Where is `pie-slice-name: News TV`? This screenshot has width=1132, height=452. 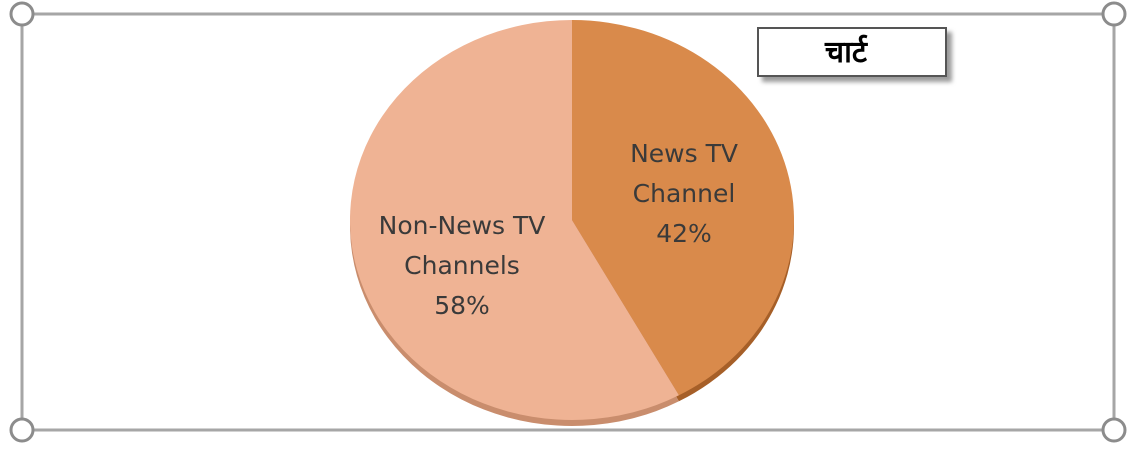
pie-slice-name: News TV is located at coordinates (684, 153).